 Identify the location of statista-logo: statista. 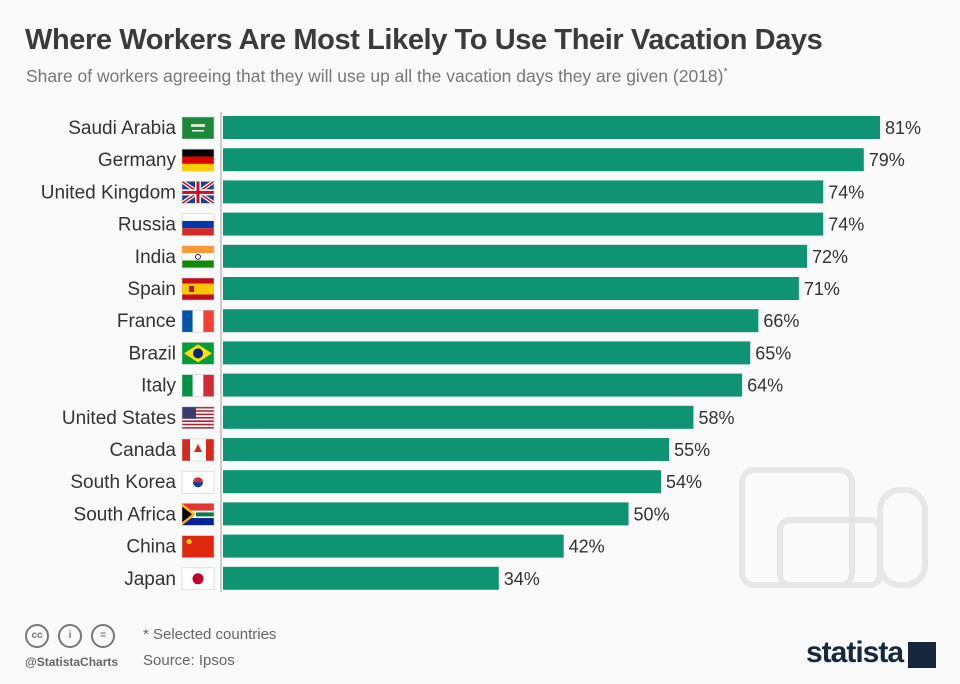
(855, 652).